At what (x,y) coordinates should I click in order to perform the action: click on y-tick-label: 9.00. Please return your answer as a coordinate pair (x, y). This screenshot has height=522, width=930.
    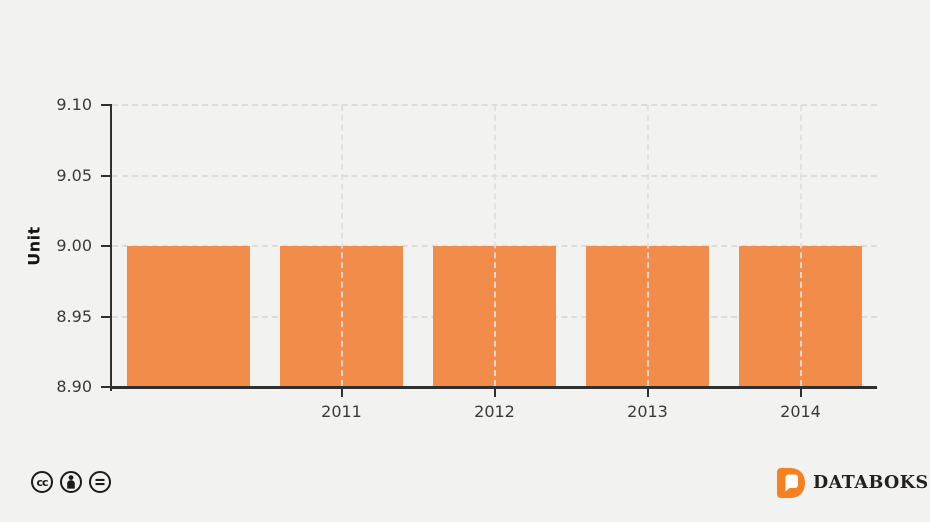
    Looking at the image, I should click on (74, 245).